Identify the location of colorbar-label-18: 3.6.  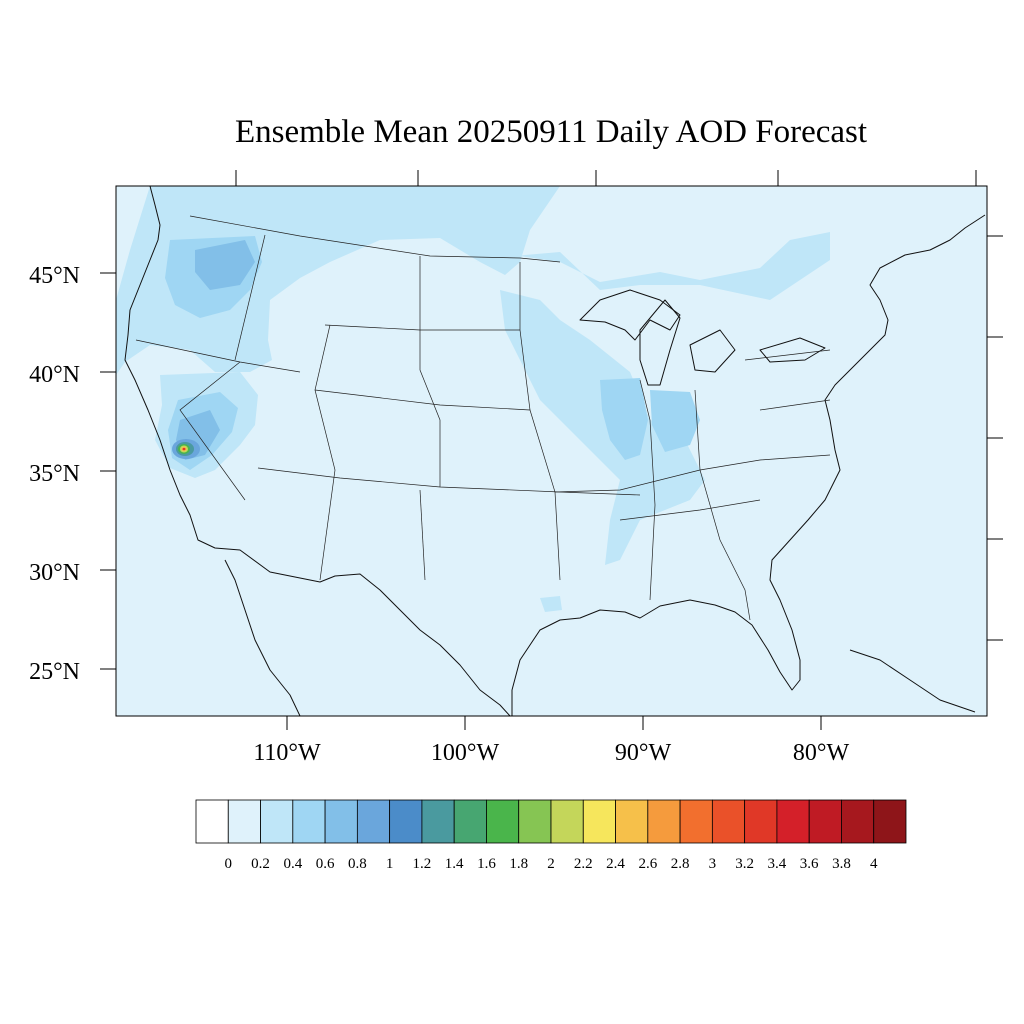
(809, 864).